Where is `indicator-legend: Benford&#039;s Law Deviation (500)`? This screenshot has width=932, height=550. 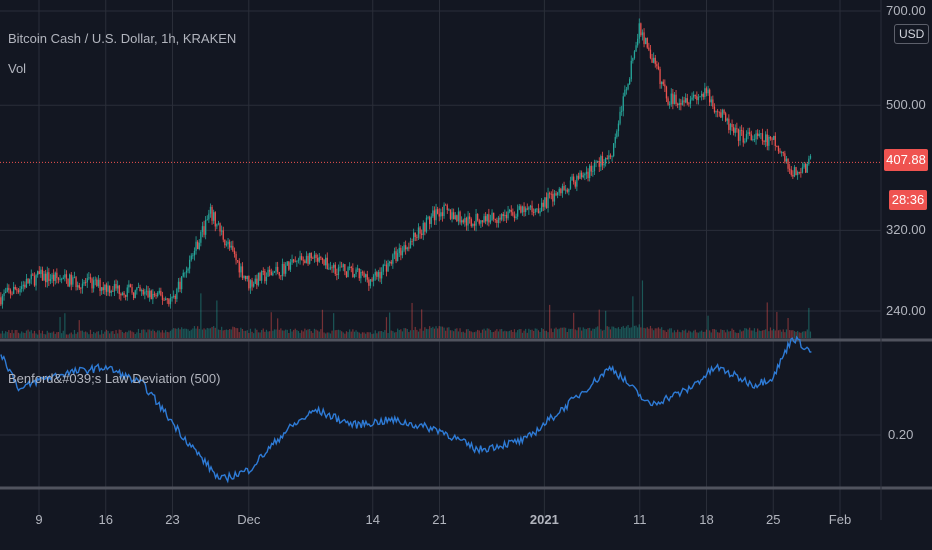 indicator-legend: Benford&#039;s Law Deviation (500) is located at coordinates (114, 378).